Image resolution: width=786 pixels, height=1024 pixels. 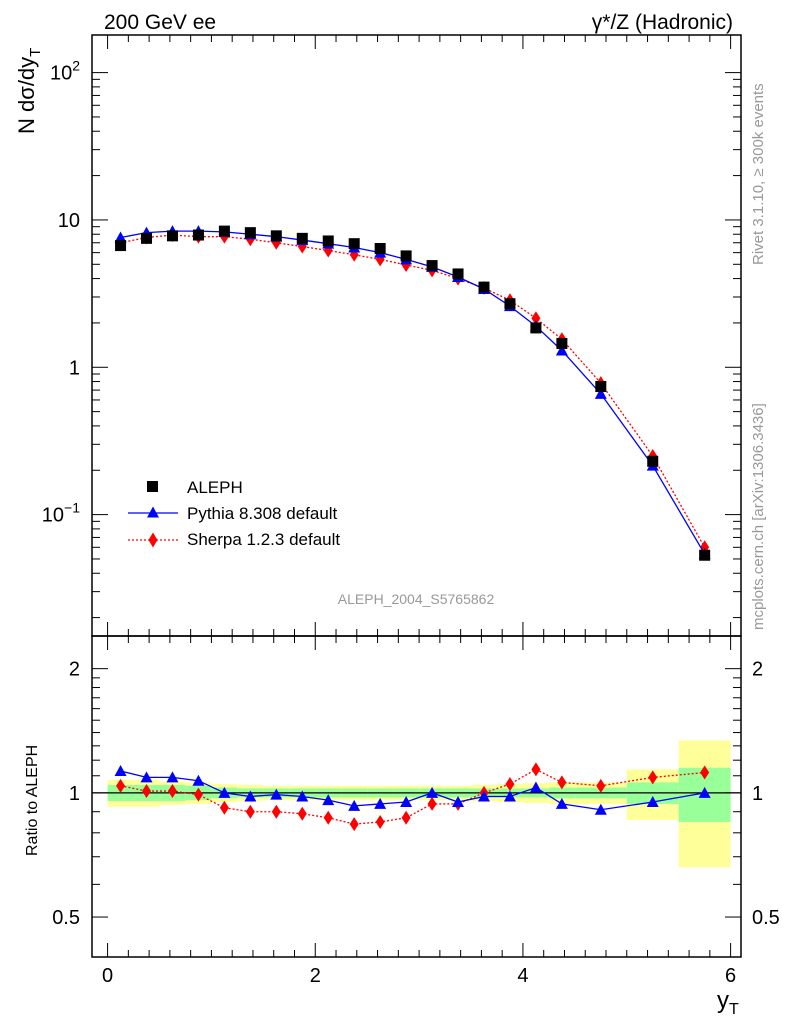 I want to click on ratio-y-axis-title: Ratio to ALEPH, so click(x=32, y=800).